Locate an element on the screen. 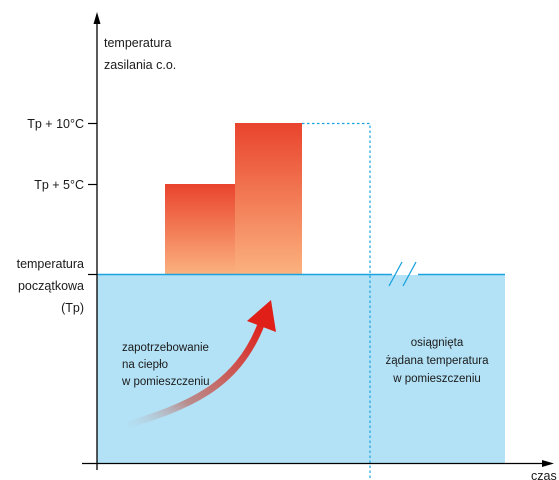 This screenshot has height=480, width=559. label-tp-line-3: (Tp) is located at coordinates (72, 308).